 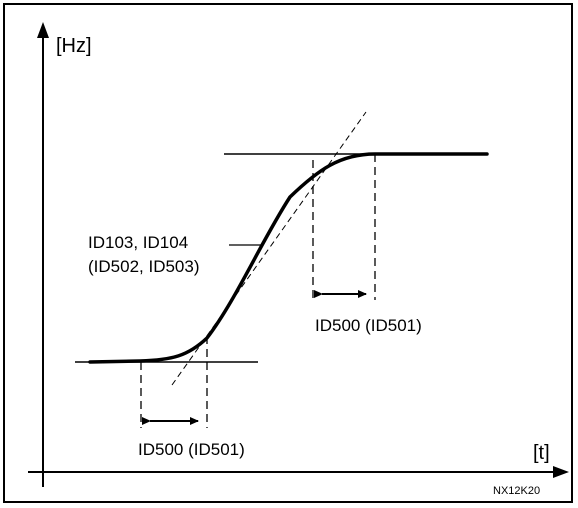 What do you see at coordinates (144, 266) in the screenshot?
I see `ramp-time-label-line2: (ID502, ID503)` at bounding box center [144, 266].